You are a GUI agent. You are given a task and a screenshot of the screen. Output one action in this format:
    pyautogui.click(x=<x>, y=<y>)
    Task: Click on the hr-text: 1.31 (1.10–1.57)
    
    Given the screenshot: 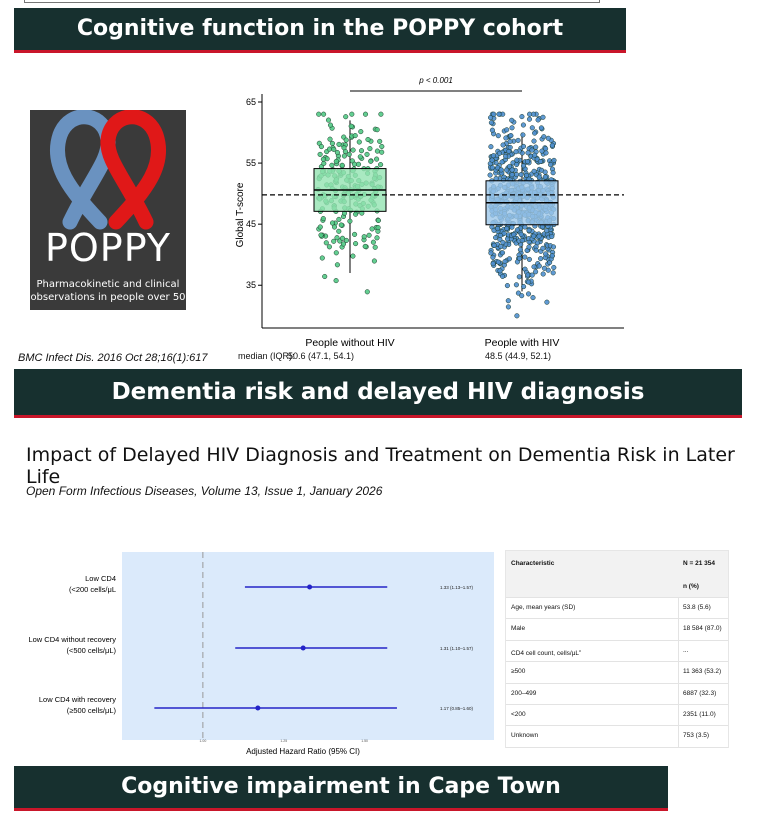 What is the action you would take?
    pyautogui.click(x=457, y=648)
    